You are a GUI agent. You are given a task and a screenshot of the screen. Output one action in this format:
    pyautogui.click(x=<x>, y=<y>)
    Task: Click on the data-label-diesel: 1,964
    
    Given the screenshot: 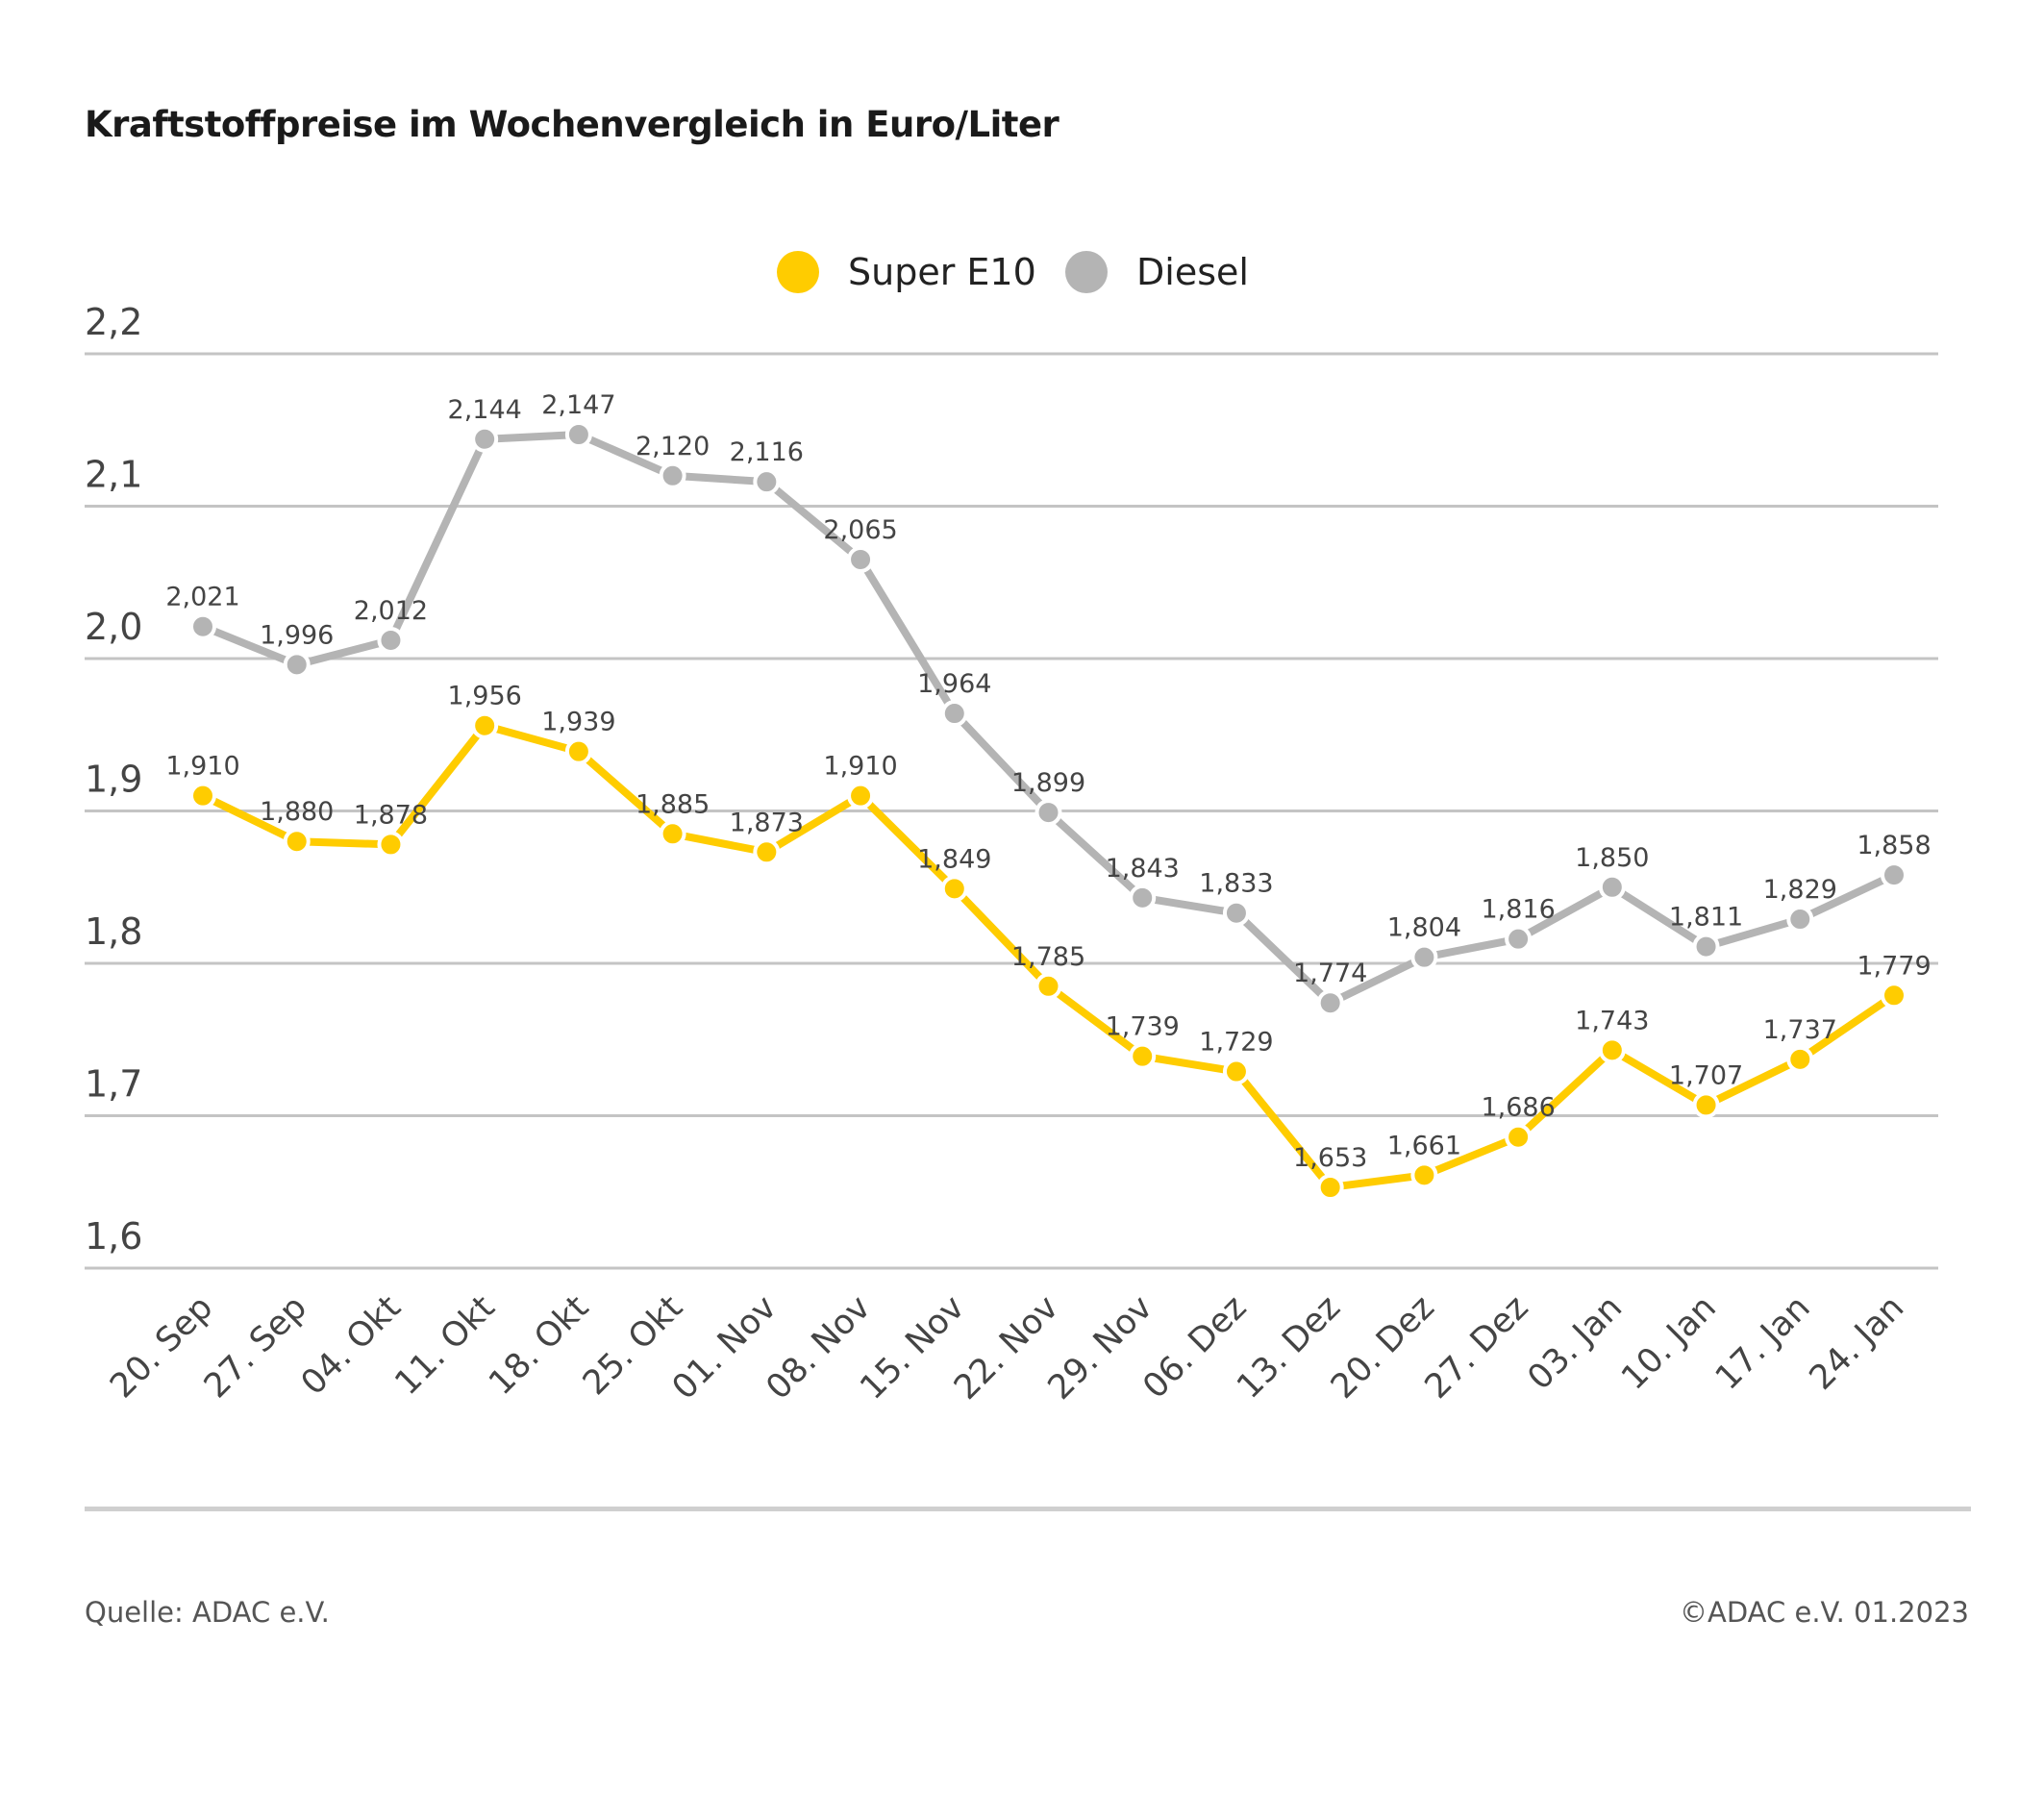 What is the action you would take?
    pyautogui.click(x=954, y=684)
    